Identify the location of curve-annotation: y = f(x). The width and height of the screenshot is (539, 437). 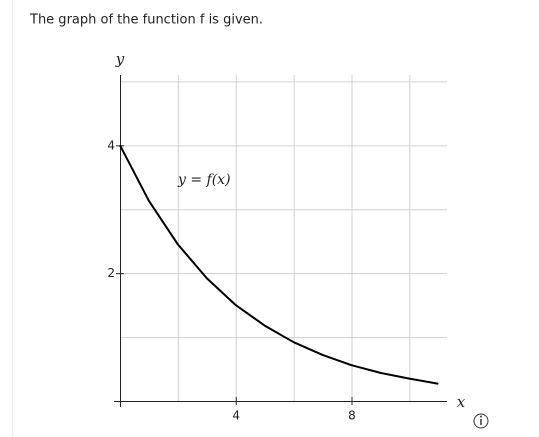
(204, 180).